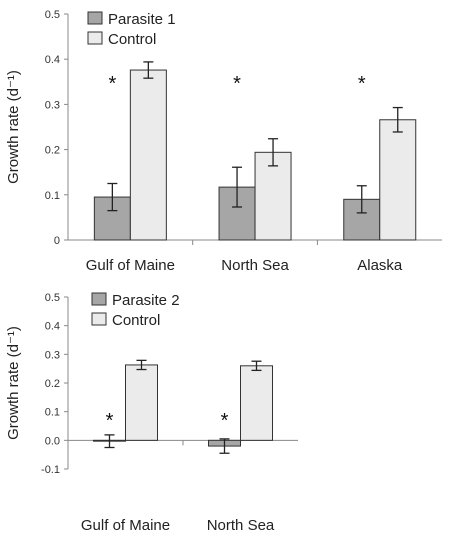  I want to click on legend: Parasite 2 Control, so click(135, 310).